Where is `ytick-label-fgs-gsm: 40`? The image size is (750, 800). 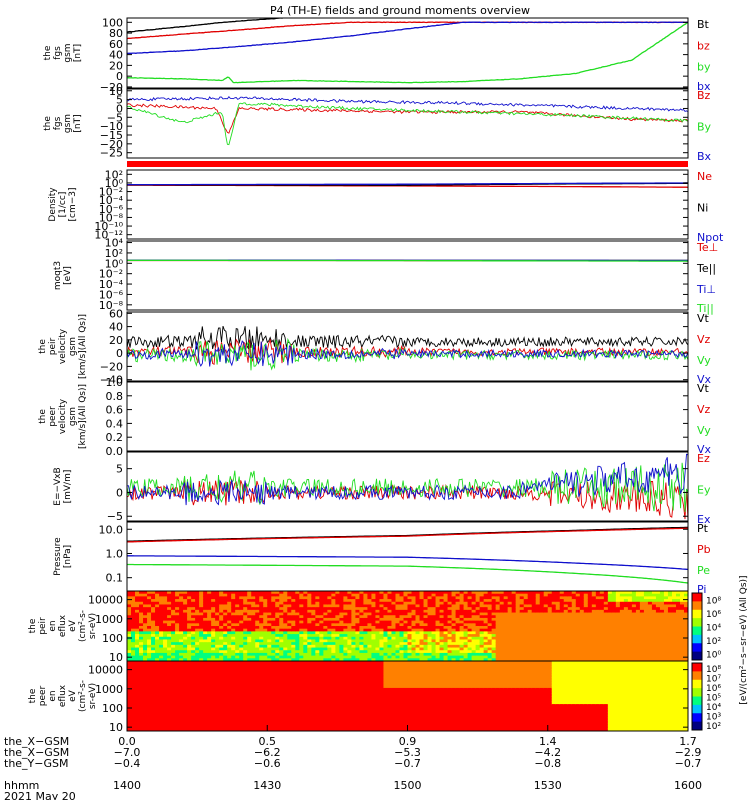
ytick-label-fgs-gsm: 40 is located at coordinates (116, 55).